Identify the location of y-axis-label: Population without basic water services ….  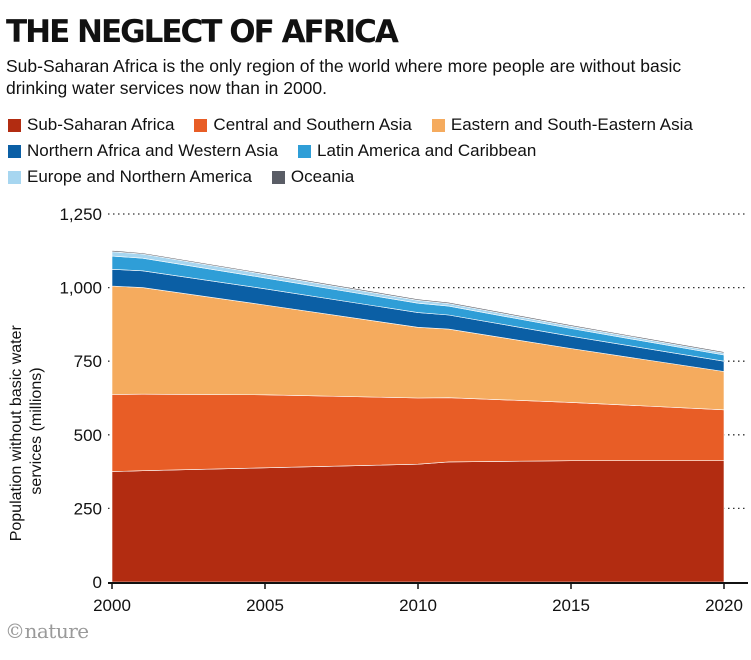
(26, 431).